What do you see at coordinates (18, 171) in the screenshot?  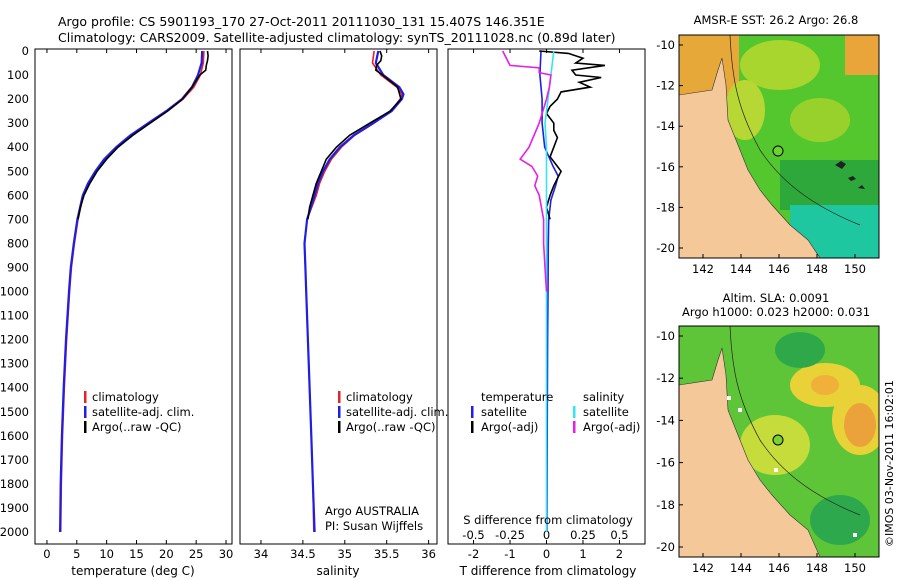 I see `depth-tick-label: 500` at bounding box center [18, 171].